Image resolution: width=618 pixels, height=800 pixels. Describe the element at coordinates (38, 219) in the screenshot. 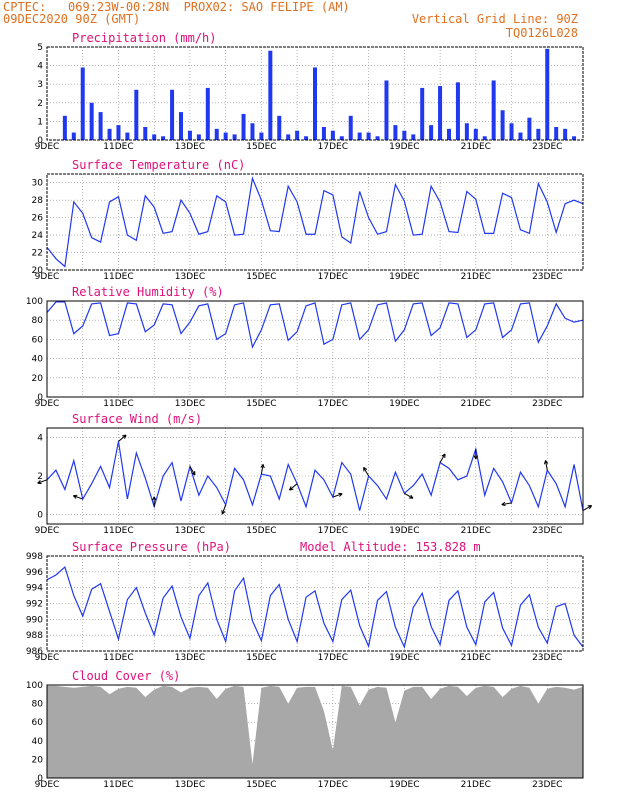

I see `y-tick-label: 26` at that location.